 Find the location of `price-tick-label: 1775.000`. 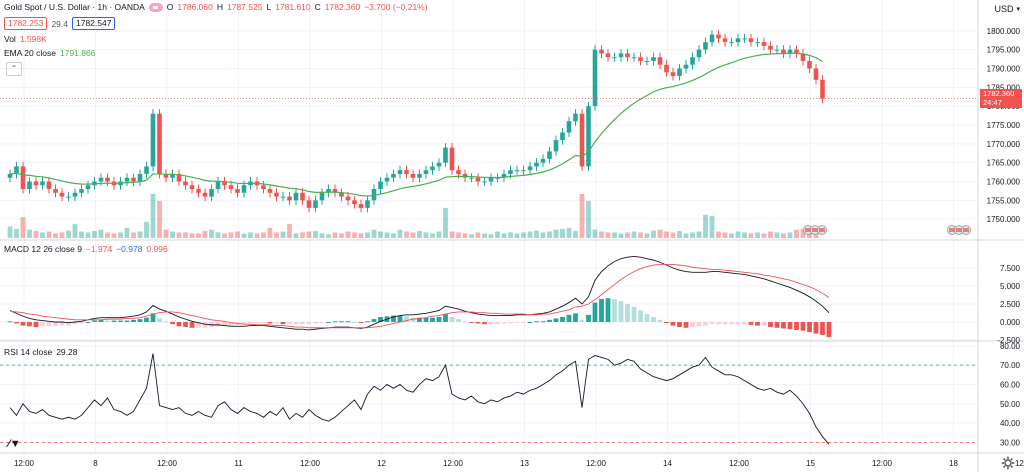

price-tick-label: 1775.000 is located at coordinates (1004, 125).